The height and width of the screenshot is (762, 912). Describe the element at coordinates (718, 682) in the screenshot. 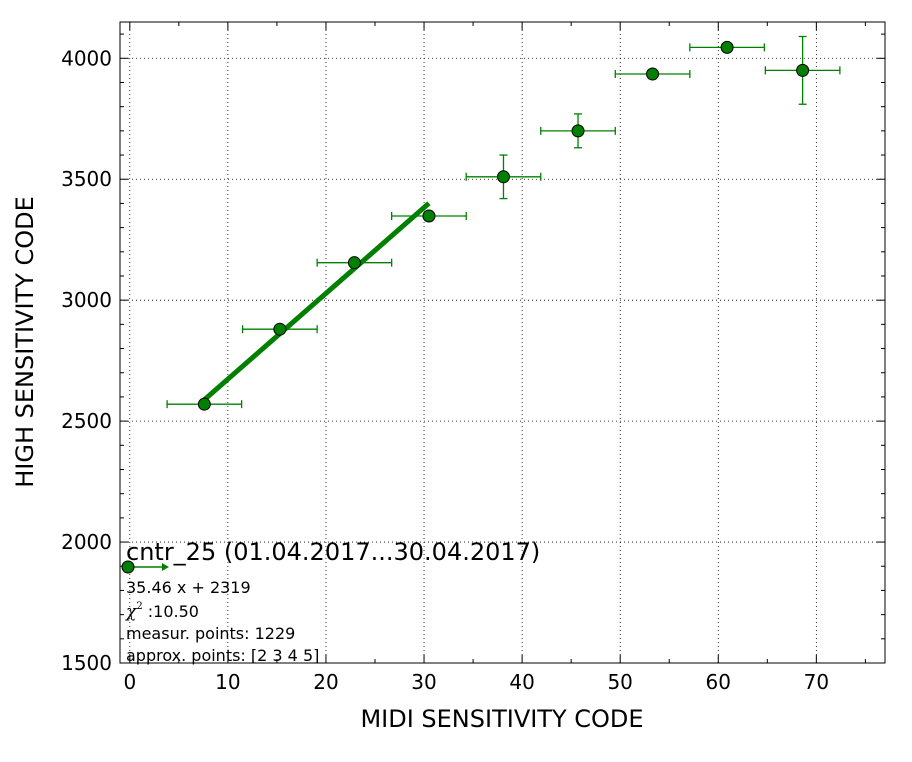

I see `x-tick-label: 60` at that location.